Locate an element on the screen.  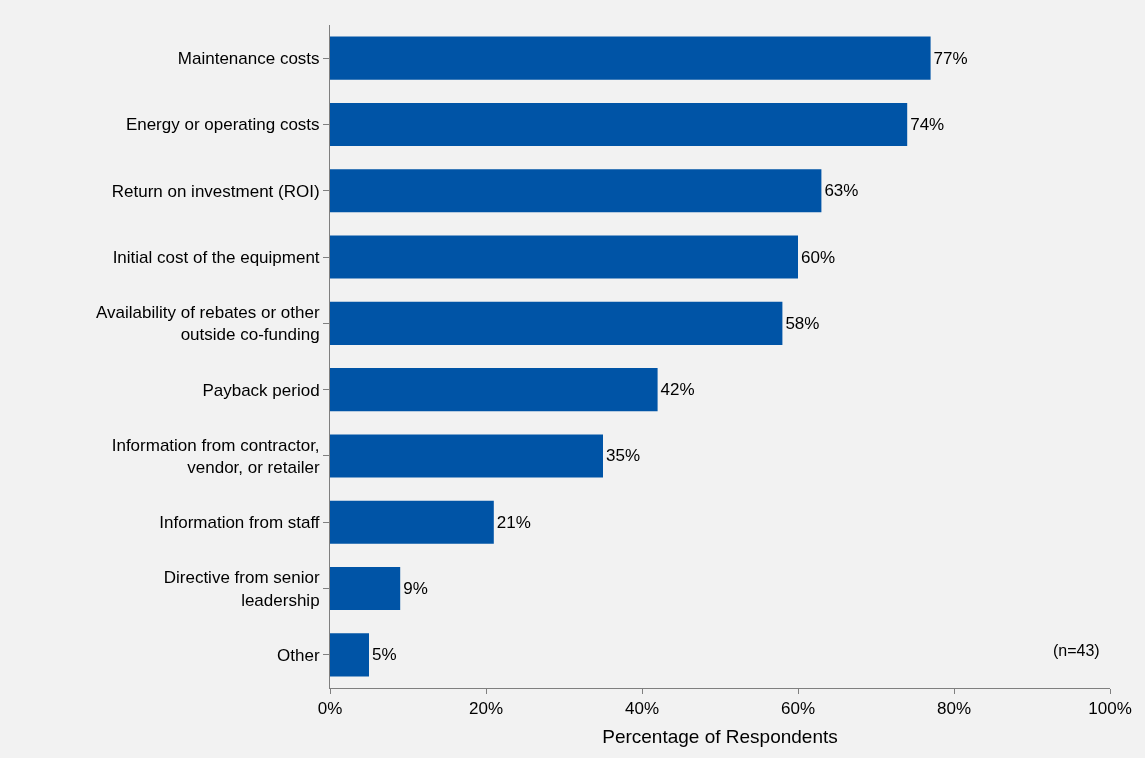
data-label: 35% is located at coordinates (623, 456).